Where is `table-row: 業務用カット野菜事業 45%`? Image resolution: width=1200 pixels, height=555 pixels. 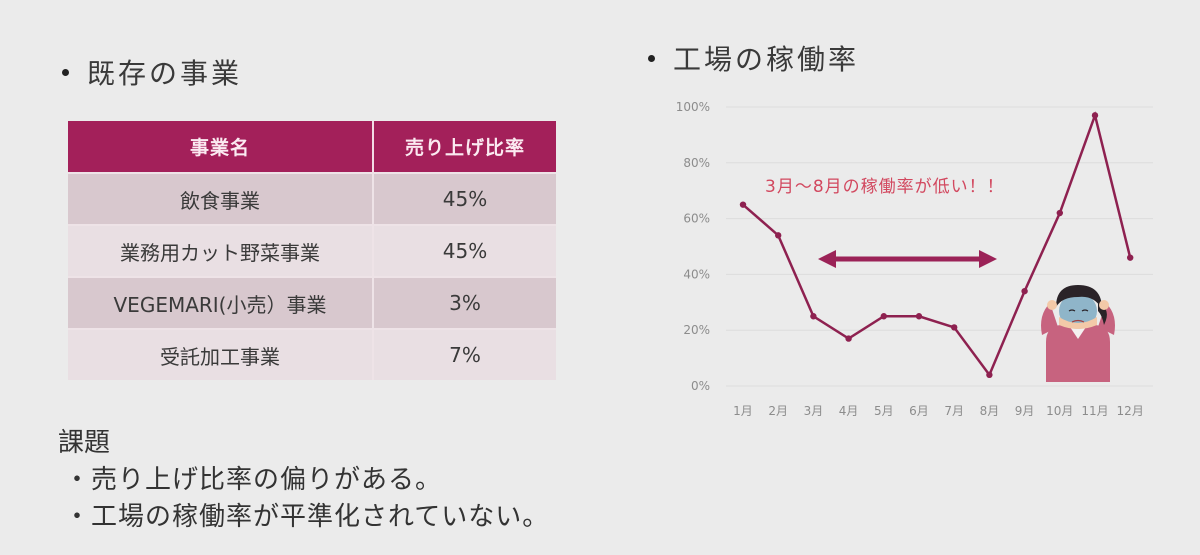
table-row: 業務用カット野菜事業 45% is located at coordinates (312, 250).